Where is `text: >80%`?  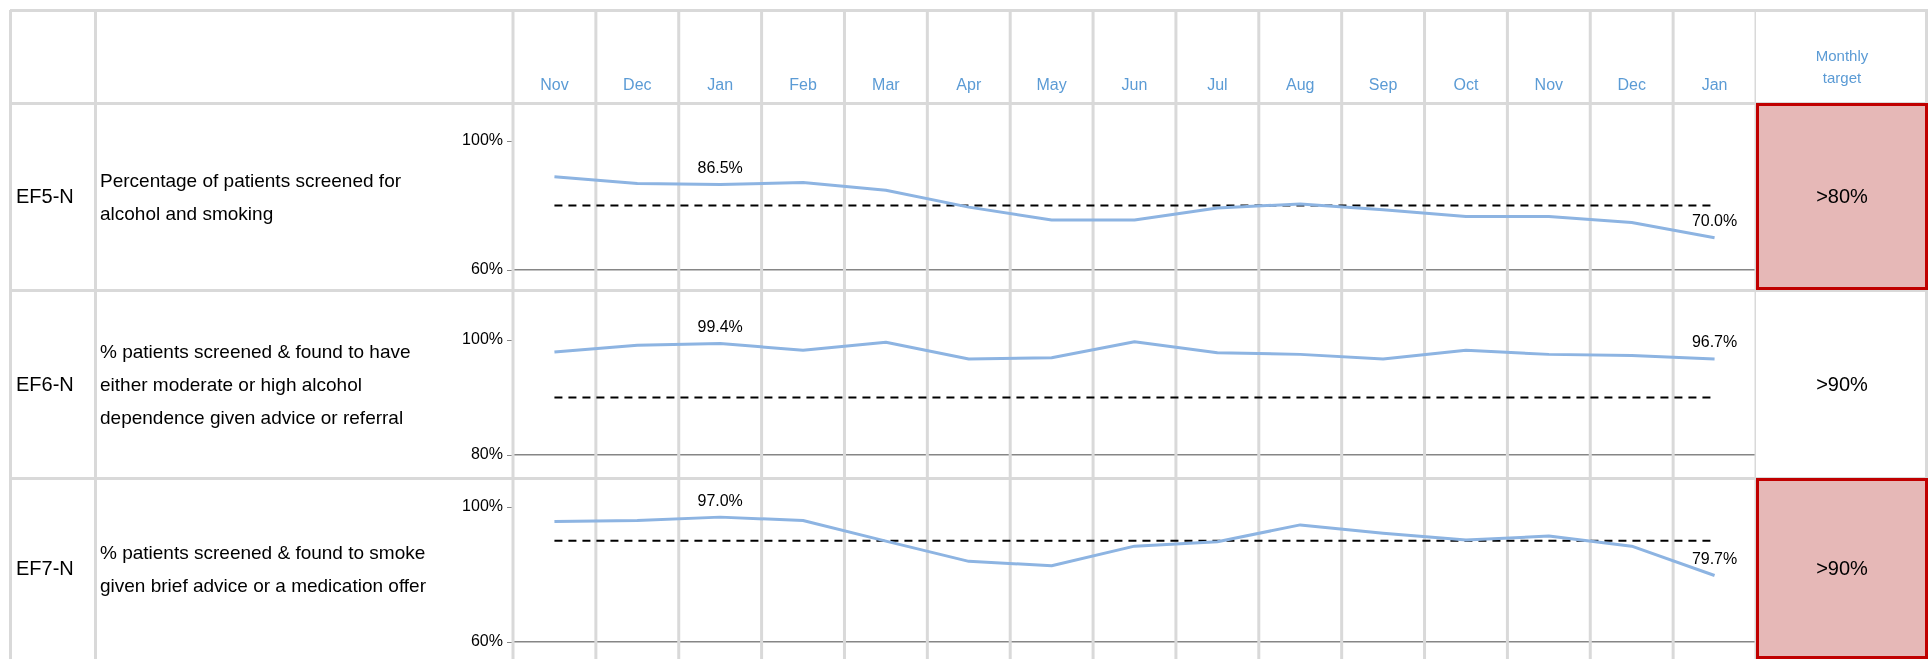 text: >80% is located at coordinates (1842, 196).